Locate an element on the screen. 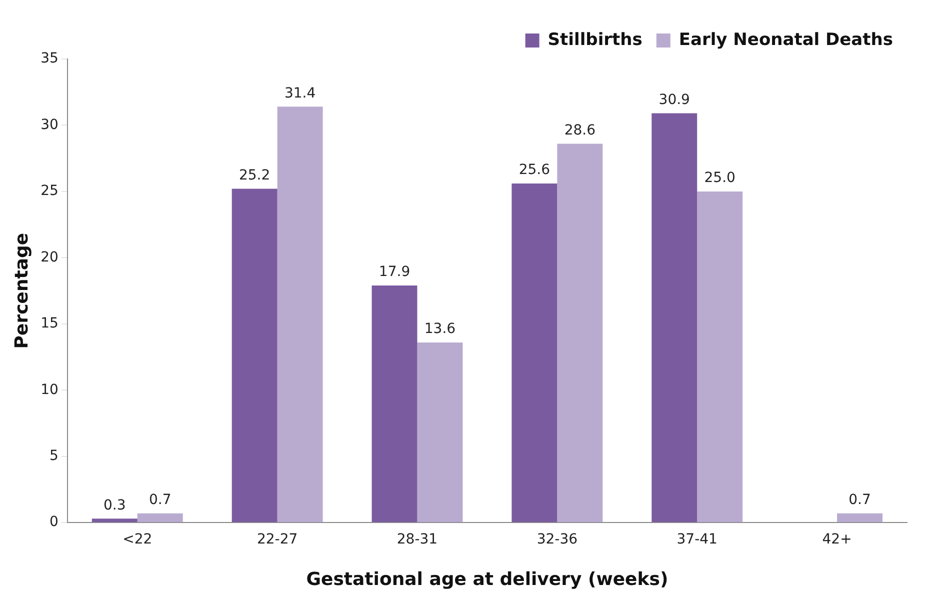 Image resolution: width=935 pixels, height=603 pixels. x-tick-label: 37-41 is located at coordinates (697, 540).